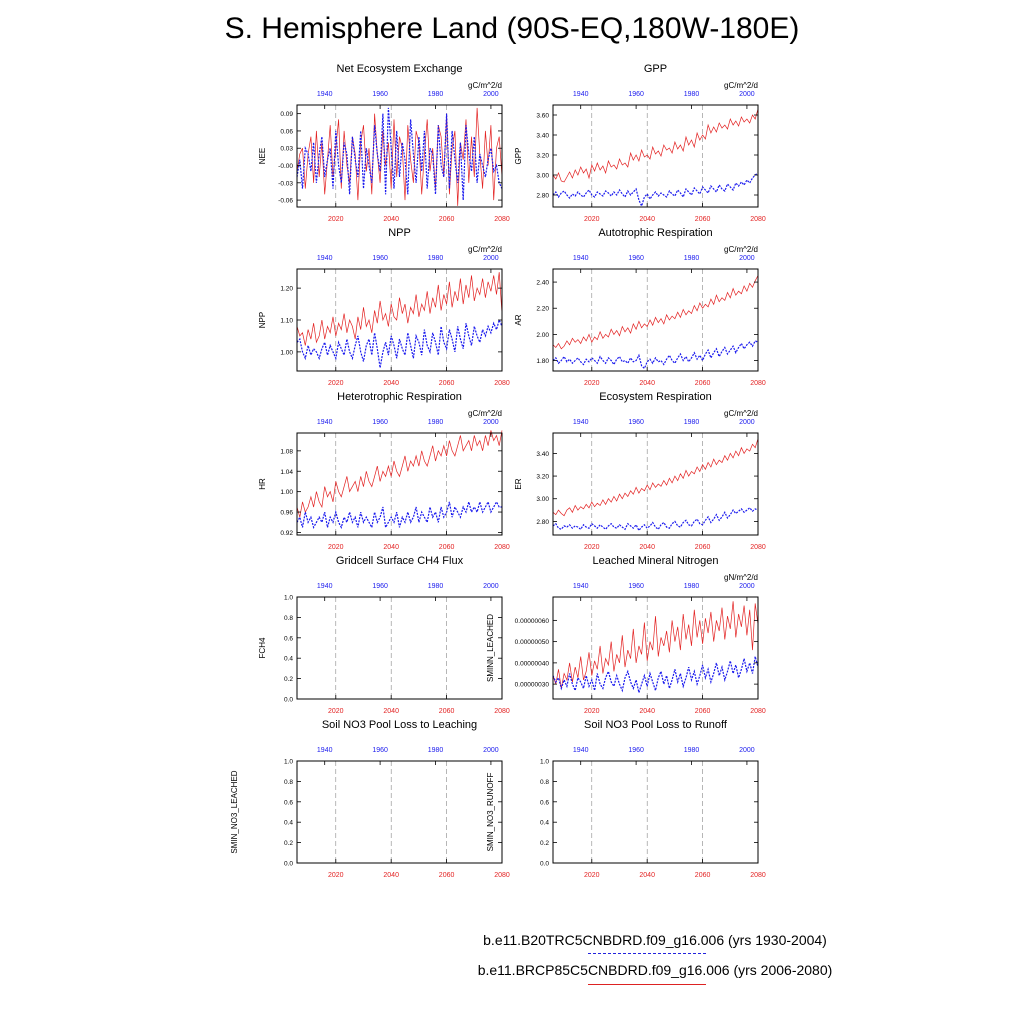 Image resolution: width=1024 pixels, height=1024 pixels. Describe the element at coordinates (542, 283) in the screenshot. I see `y-tick-label: 2.40` at that location.